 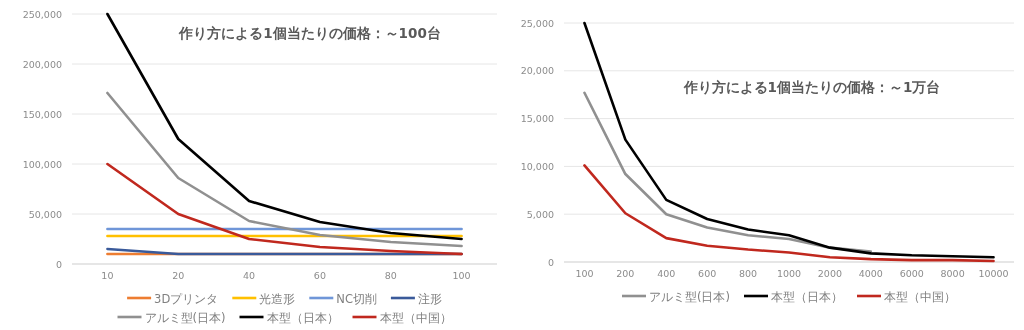 What do you see at coordinates (870, 273) in the screenshot?
I see `x-tick-label: 4000` at bounding box center [870, 273].